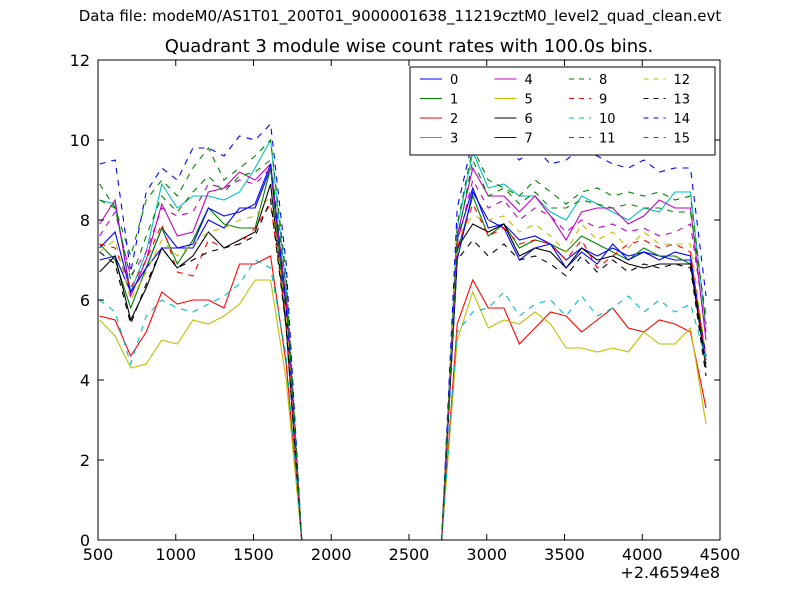 The height and width of the screenshot is (600, 800). Describe the element at coordinates (529, 80) in the screenshot. I see `legend-label-4: 4` at that location.